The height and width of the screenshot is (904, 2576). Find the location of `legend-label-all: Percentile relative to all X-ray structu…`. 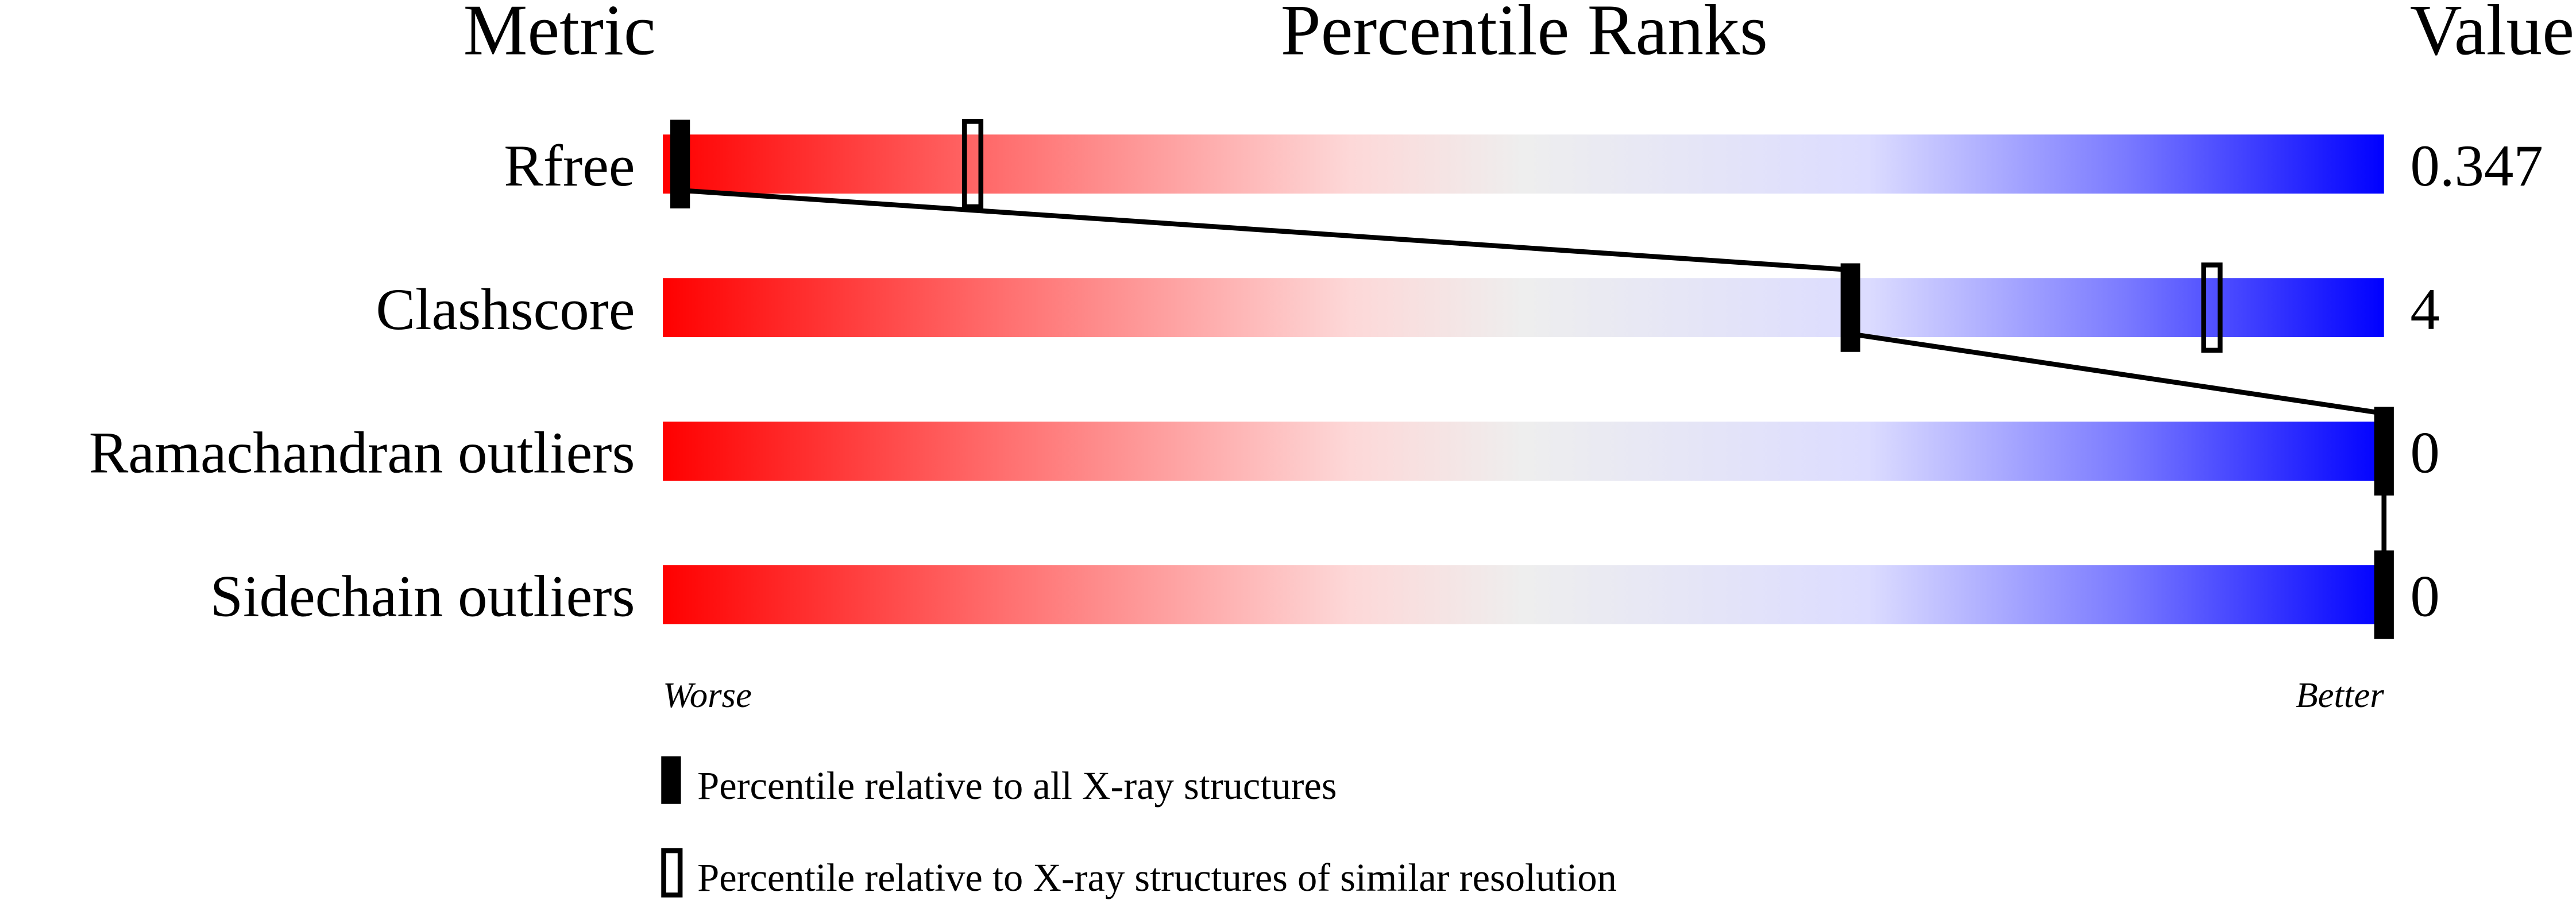

legend-label-all: Percentile relative to all X-ray structu… is located at coordinates (1017, 786).